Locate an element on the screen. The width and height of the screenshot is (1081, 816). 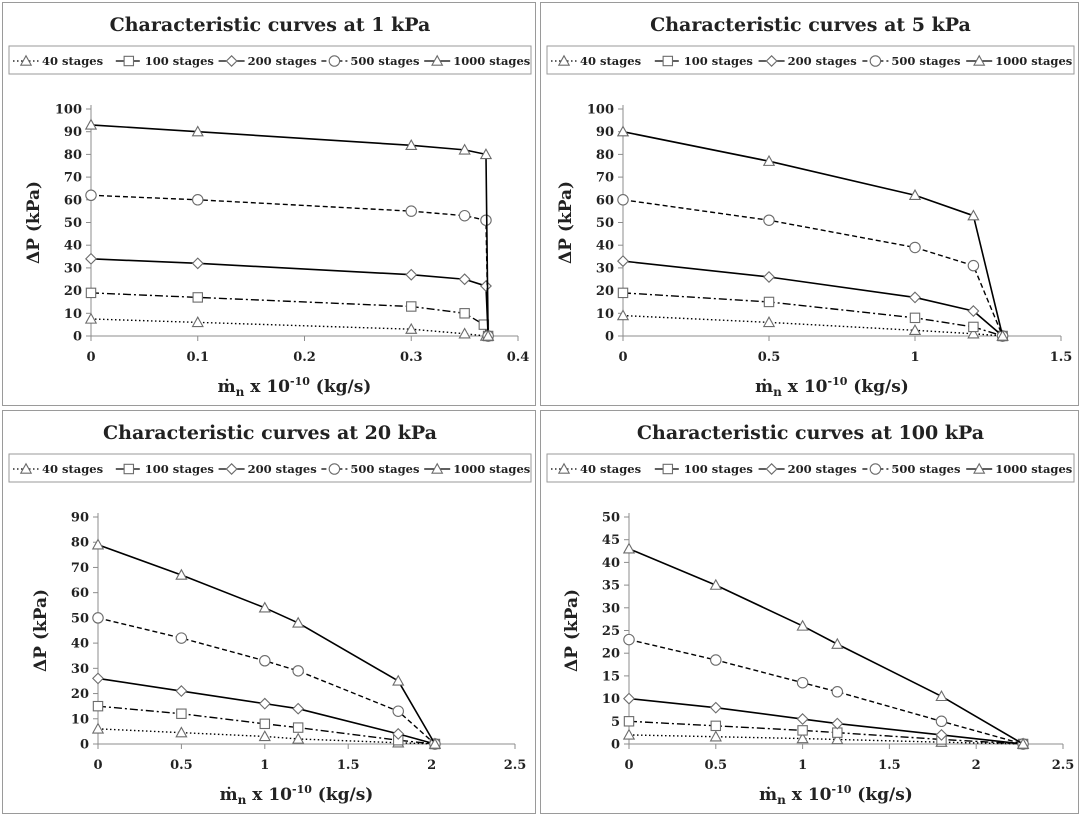
x-tick-label: 2 is located at coordinates (976, 765).